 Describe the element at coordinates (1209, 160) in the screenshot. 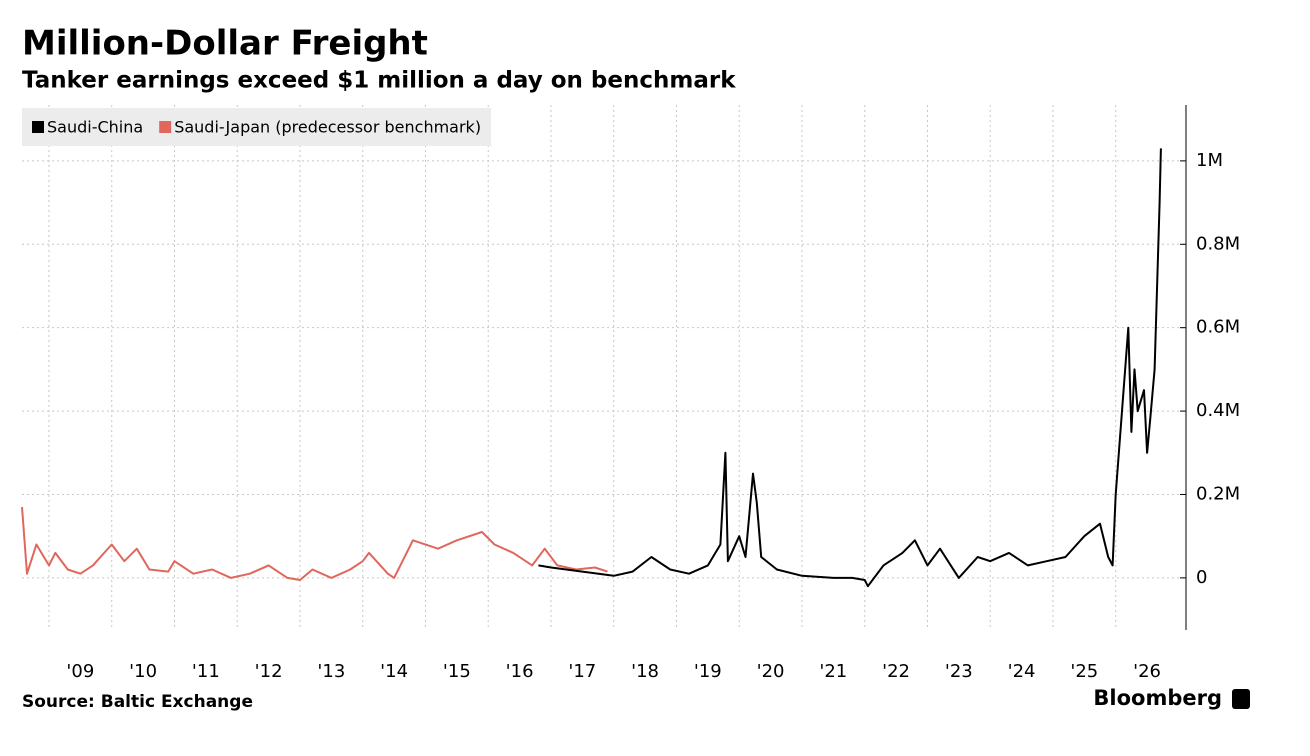

I see `y-tick-label: 1M` at that location.